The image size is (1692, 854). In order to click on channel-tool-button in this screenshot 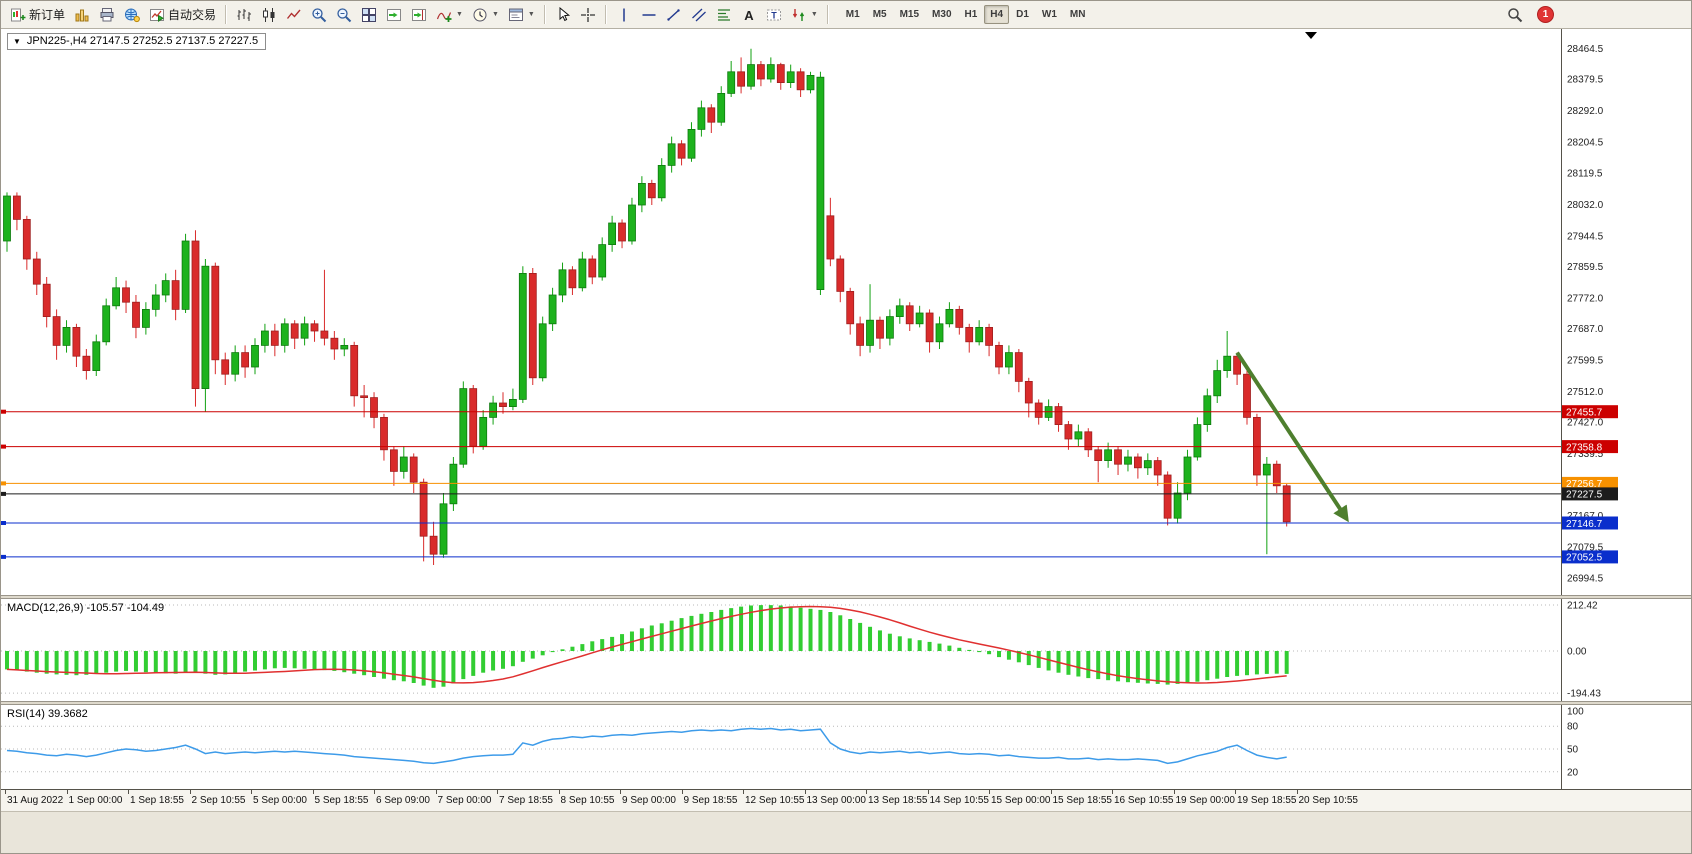, I will do `click(699, 14)`.